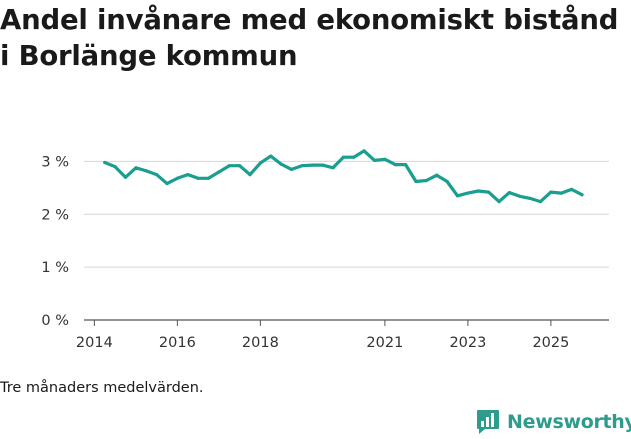  I want to click on y-tick-label: 2 %, so click(55, 215).